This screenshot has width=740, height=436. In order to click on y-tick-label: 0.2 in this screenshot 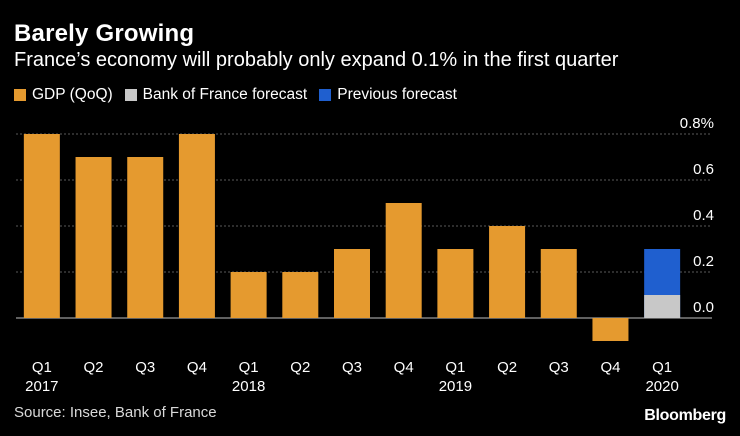, I will do `click(703, 261)`.